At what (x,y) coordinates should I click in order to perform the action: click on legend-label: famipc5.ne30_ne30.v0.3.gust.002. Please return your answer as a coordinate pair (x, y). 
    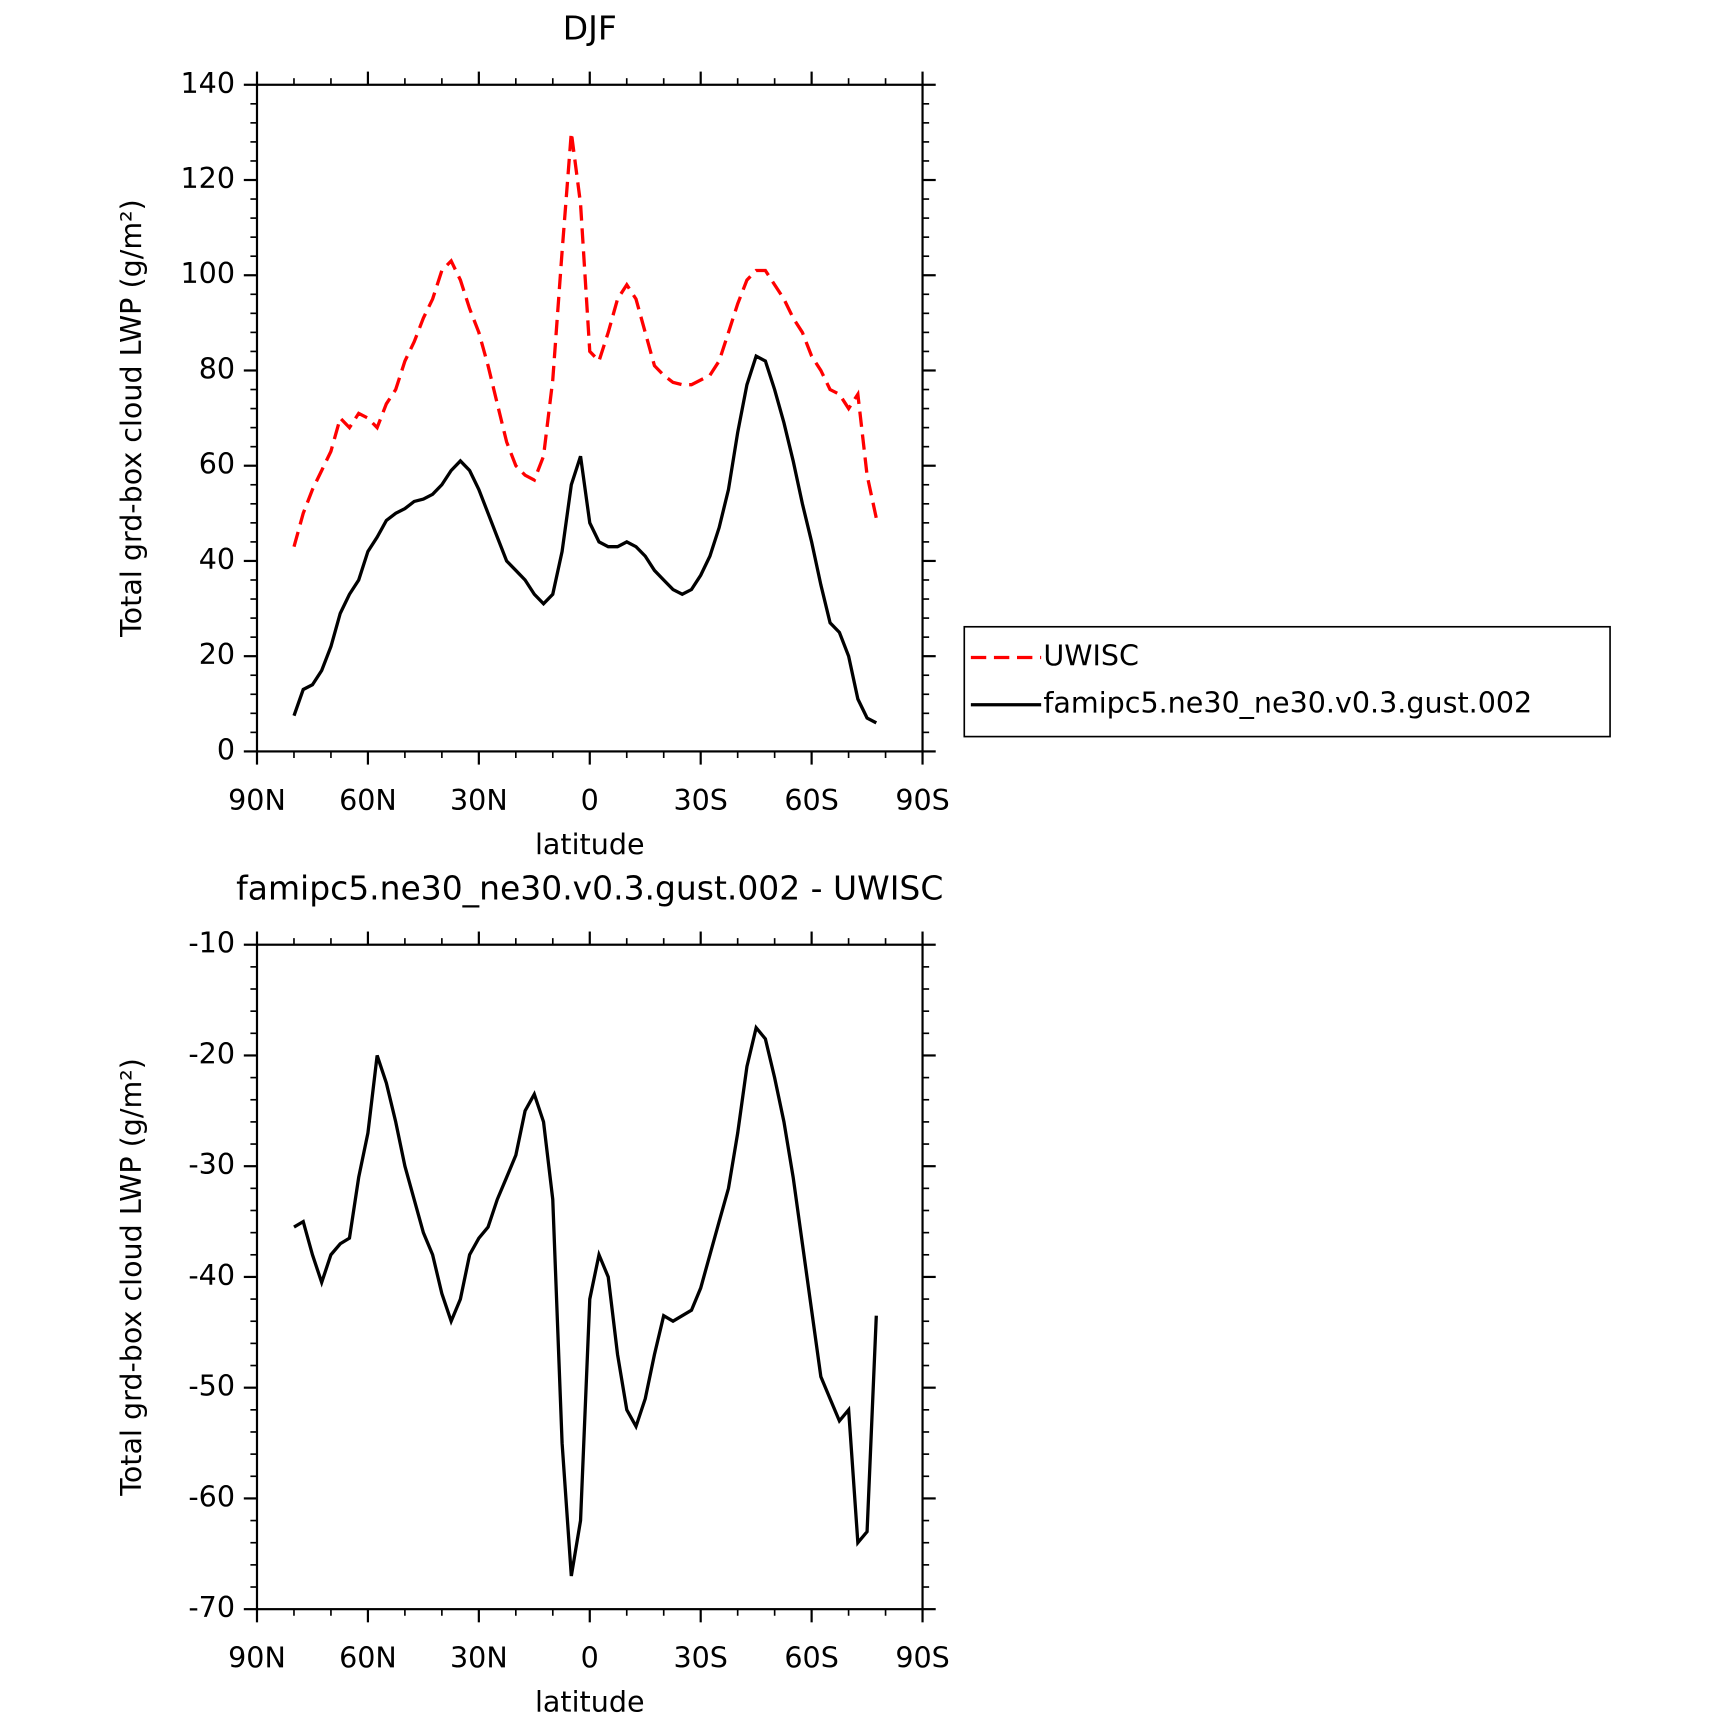
    Looking at the image, I should click on (1287, 703).